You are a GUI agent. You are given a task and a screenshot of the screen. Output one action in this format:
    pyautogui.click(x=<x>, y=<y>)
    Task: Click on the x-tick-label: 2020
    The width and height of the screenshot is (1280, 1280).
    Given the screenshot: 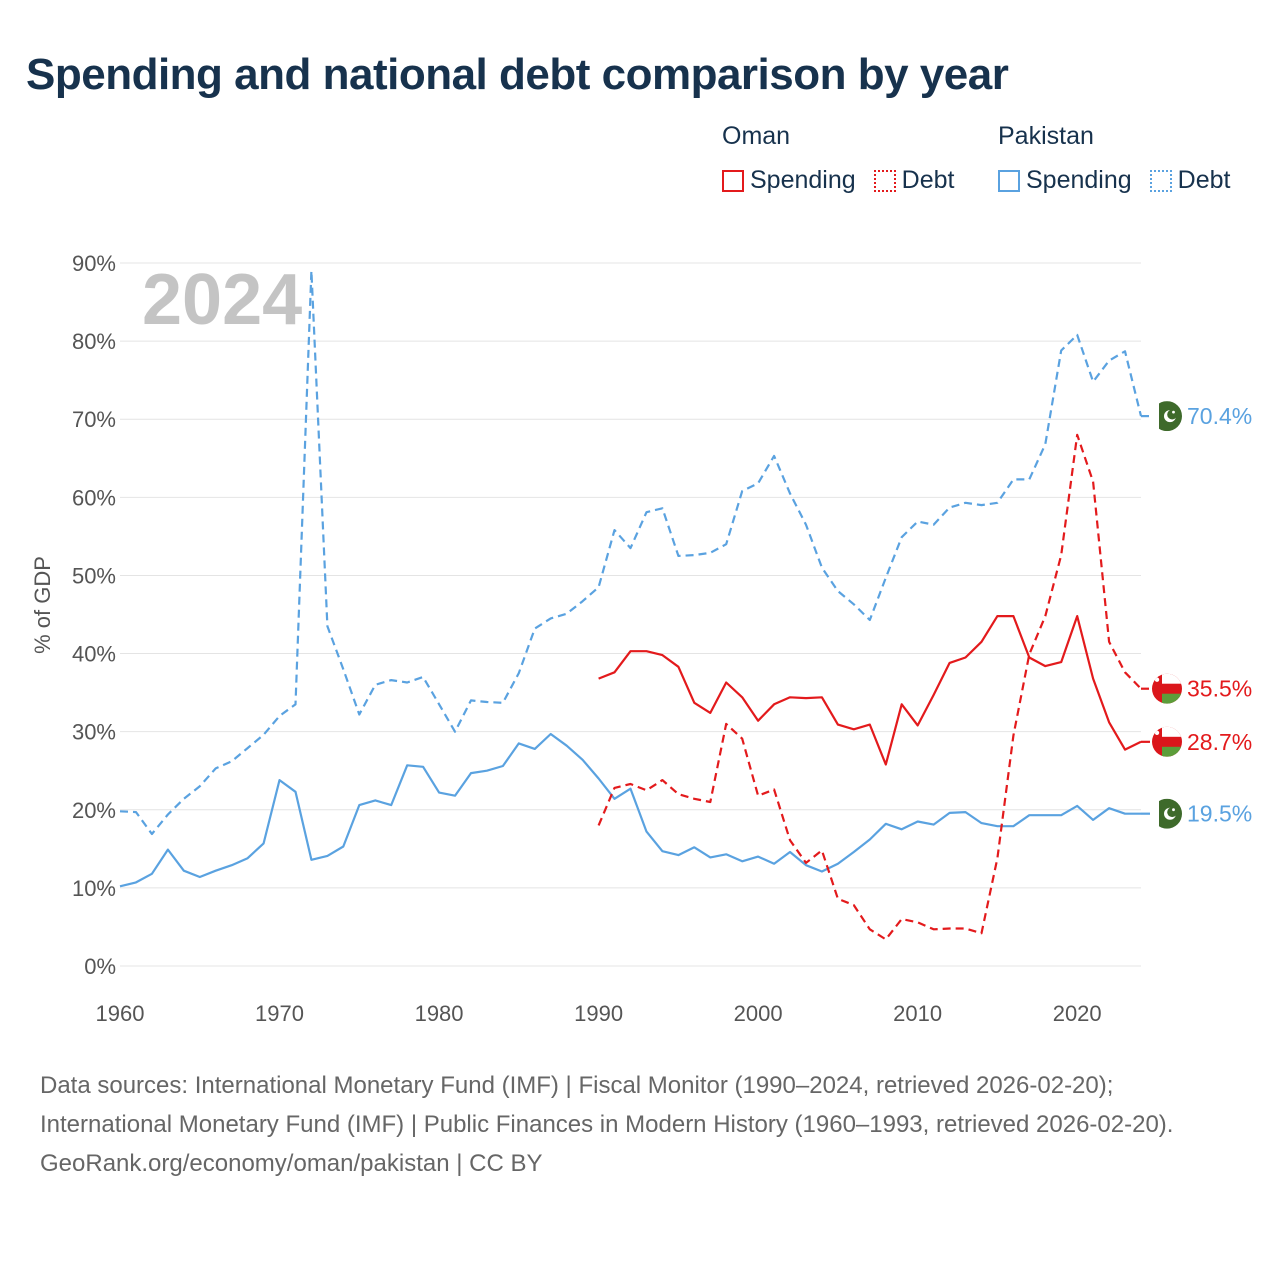 What is the action you would take?
    pyautogui.click(x=1077, y=1013)
    